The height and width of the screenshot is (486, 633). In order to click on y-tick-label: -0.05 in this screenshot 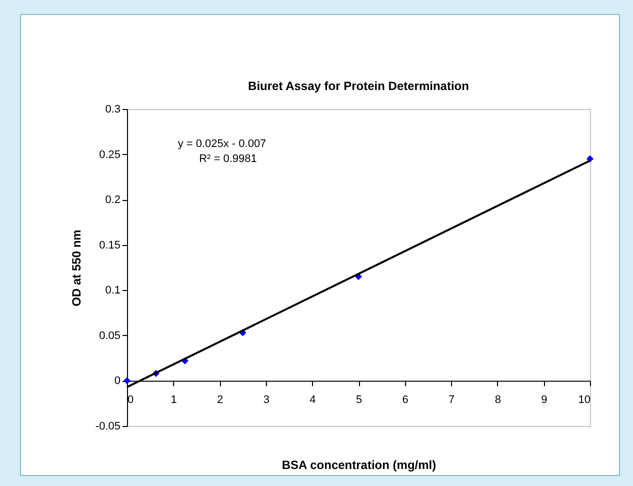, I will do `click(107, 426)`.